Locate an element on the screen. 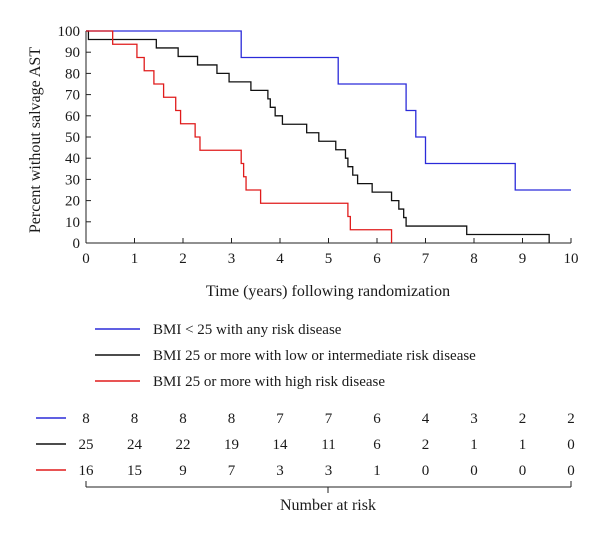  legend-label-bmi-under-25: BMI < 25 with any risk disease is located at coordinates (247, 330).